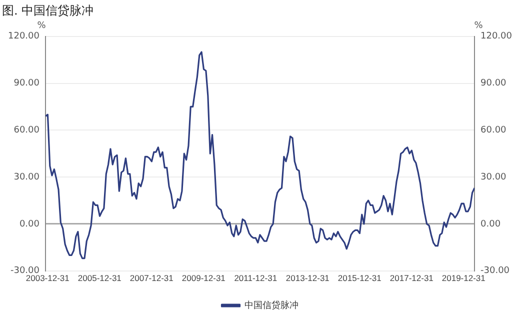  Describe the element at coordinates (27, 177) in the screenshot. I see `y-tick-label: 30.00` at that location.